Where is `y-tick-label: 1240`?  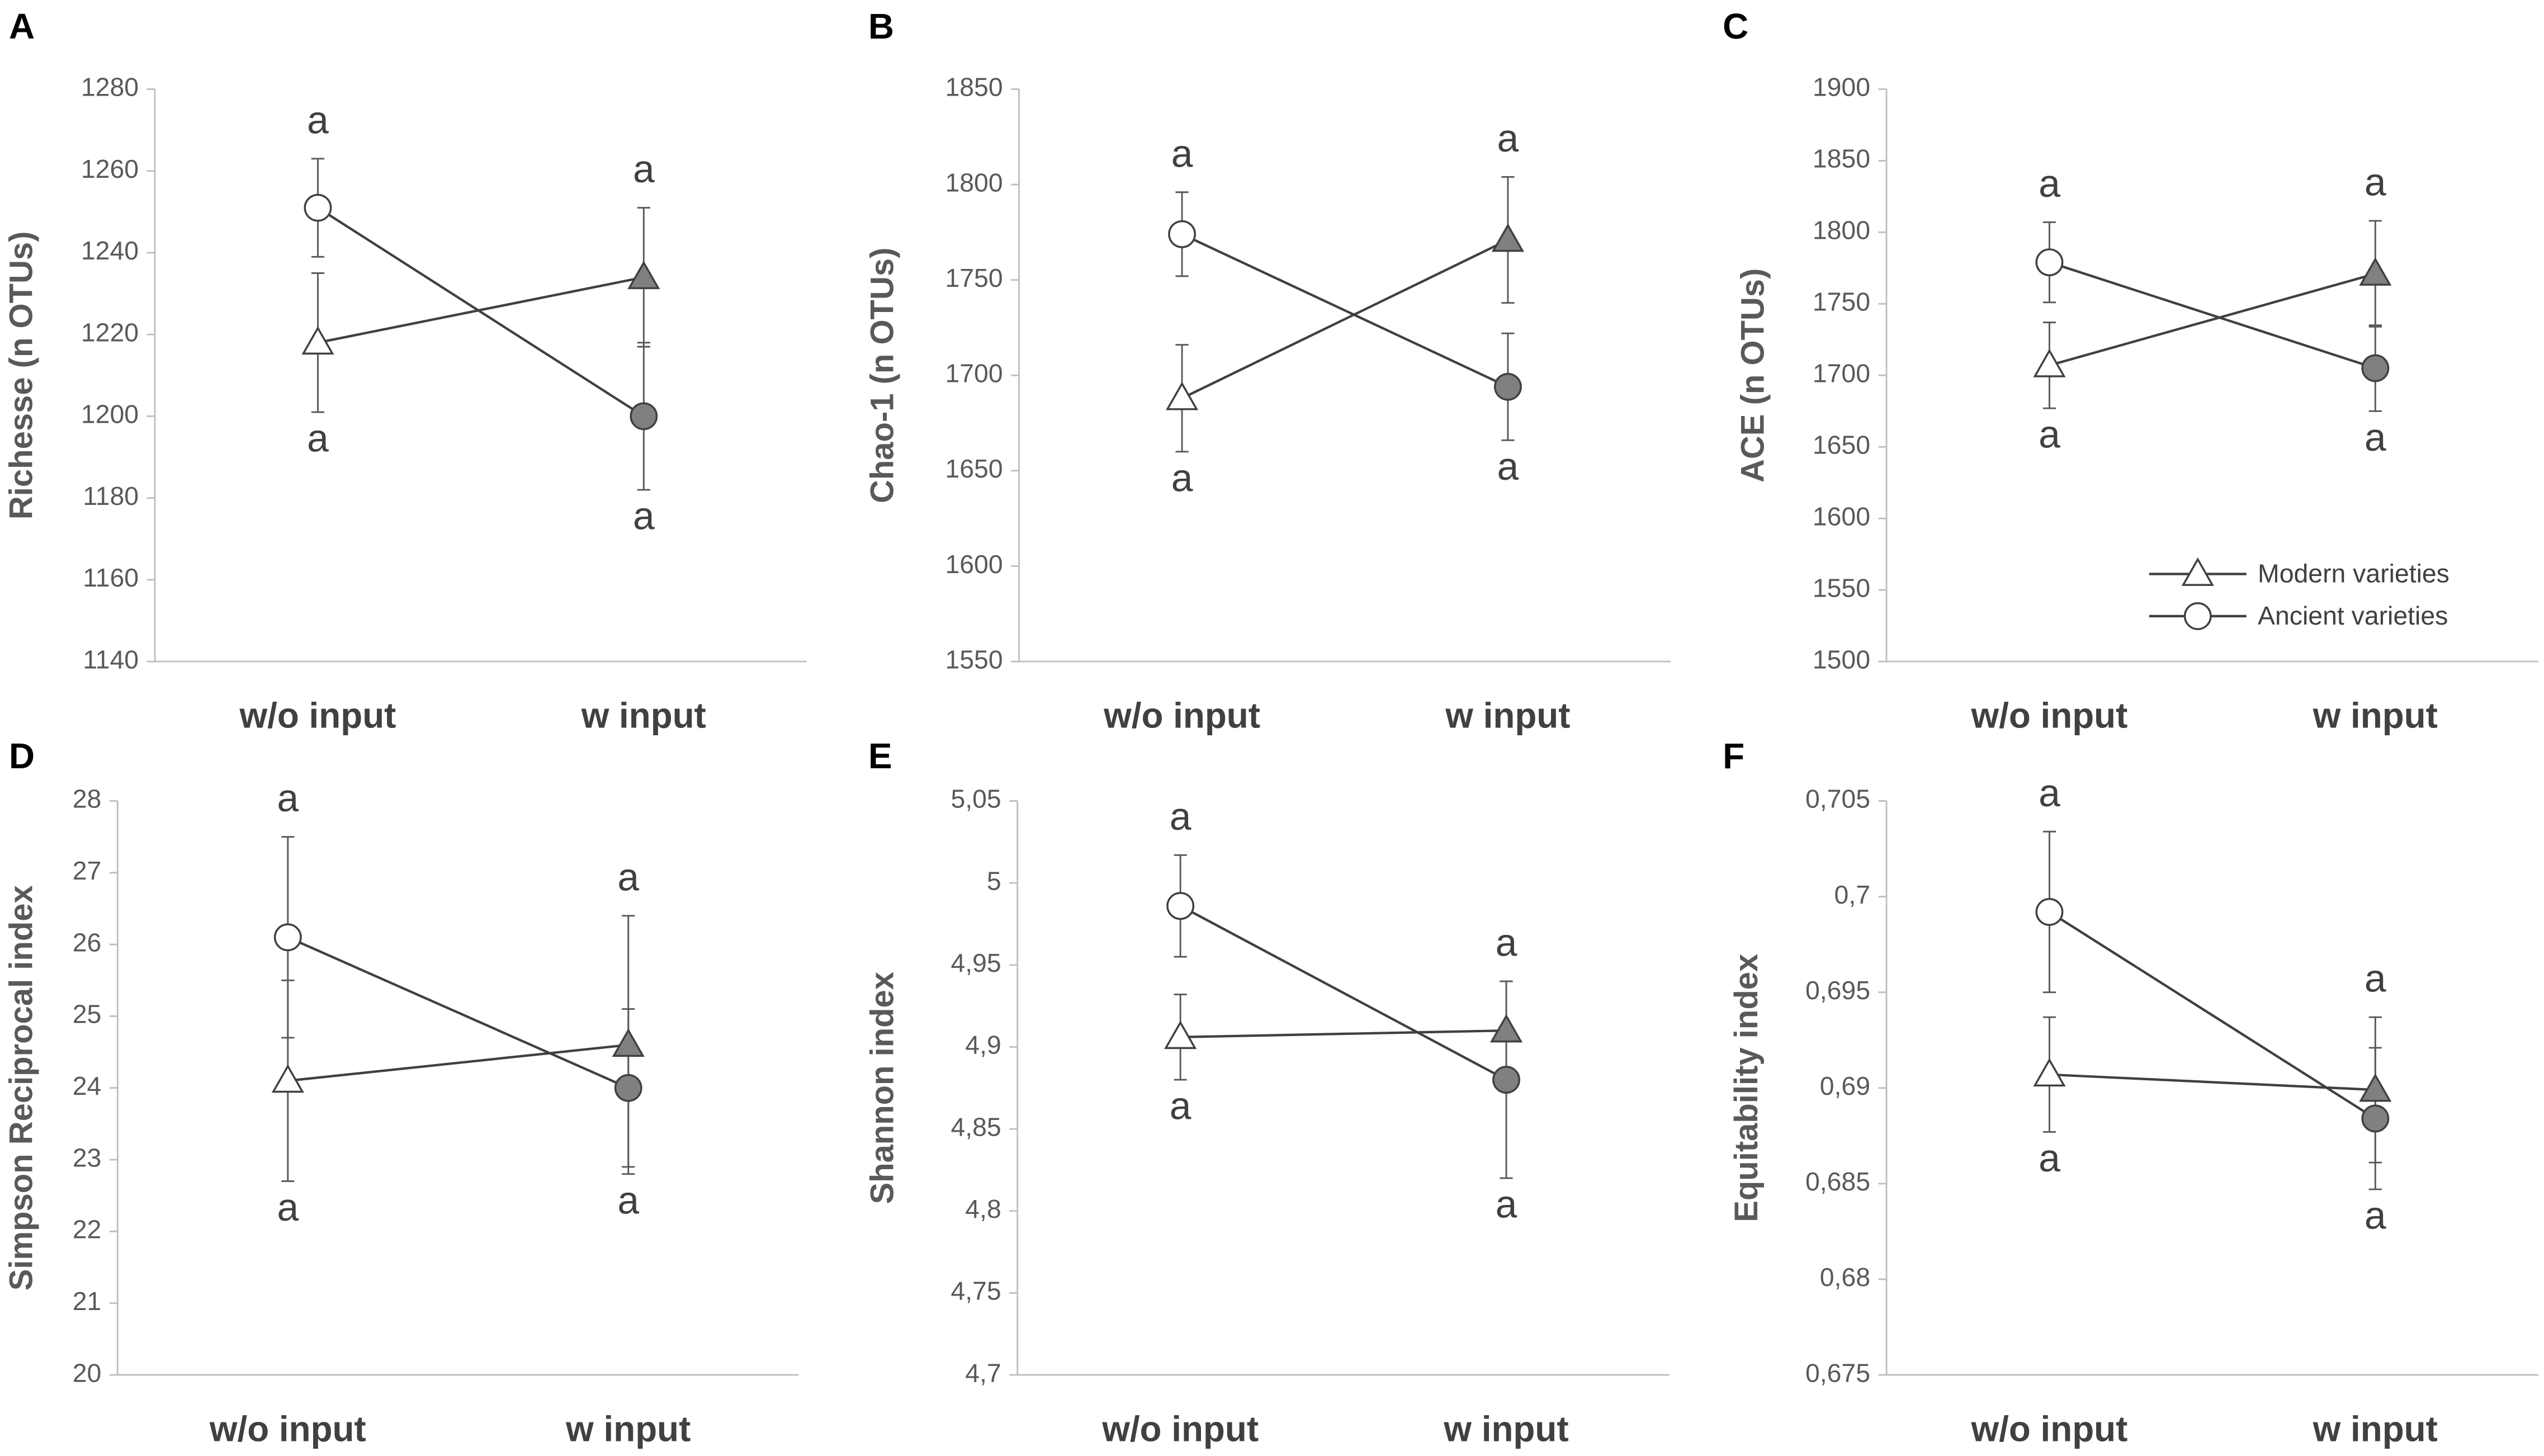
y-tick-label: 1240 is located at coordinates (110, 250).